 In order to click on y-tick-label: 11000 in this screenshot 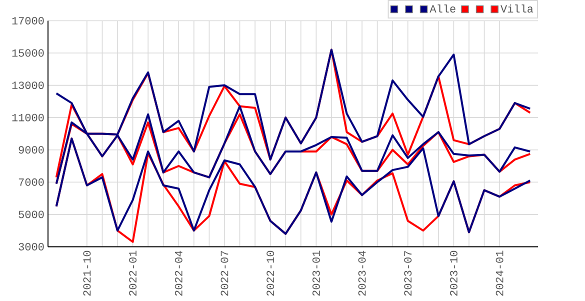, I will do `click(28, 118)`.